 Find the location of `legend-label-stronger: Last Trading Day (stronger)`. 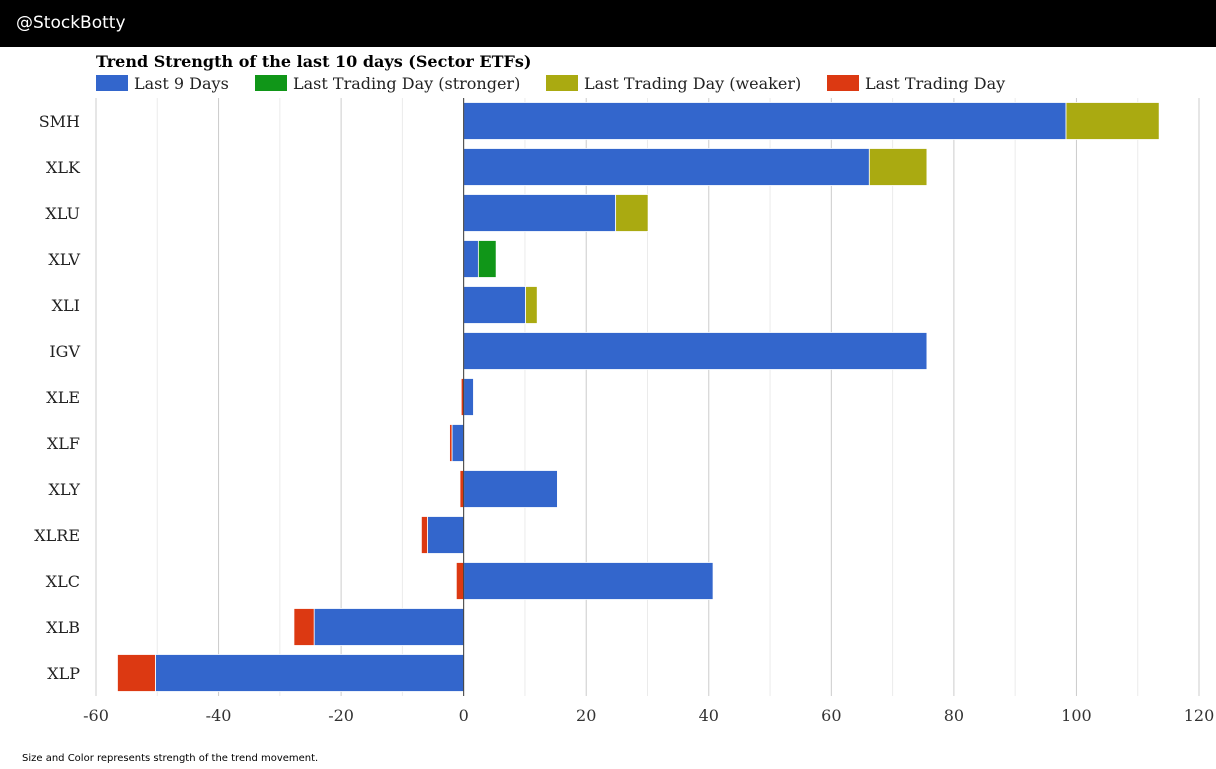

legend-label-stronger: Last Trading Day (stronger) is located at coordinates (406, 83).